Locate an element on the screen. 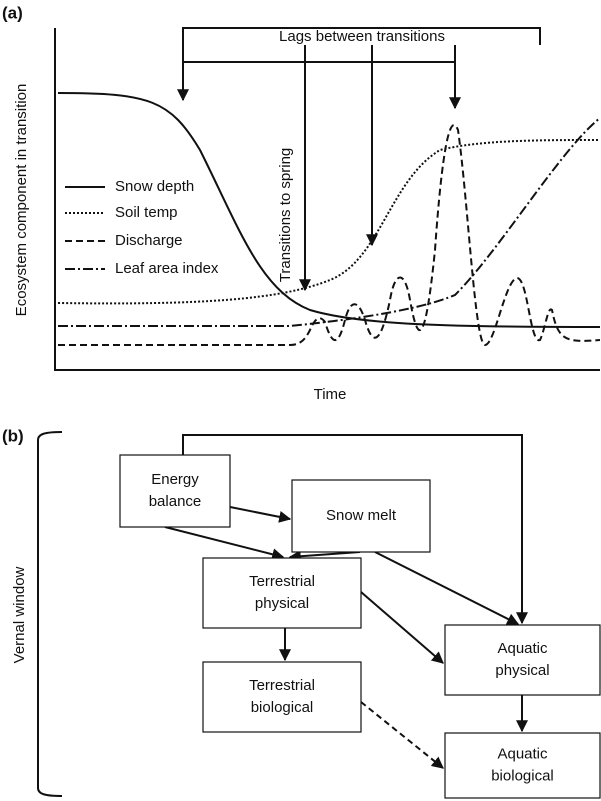 The image size is (601, 801). arrow-label: Transitions to spring is located at coordinates (285, 215).